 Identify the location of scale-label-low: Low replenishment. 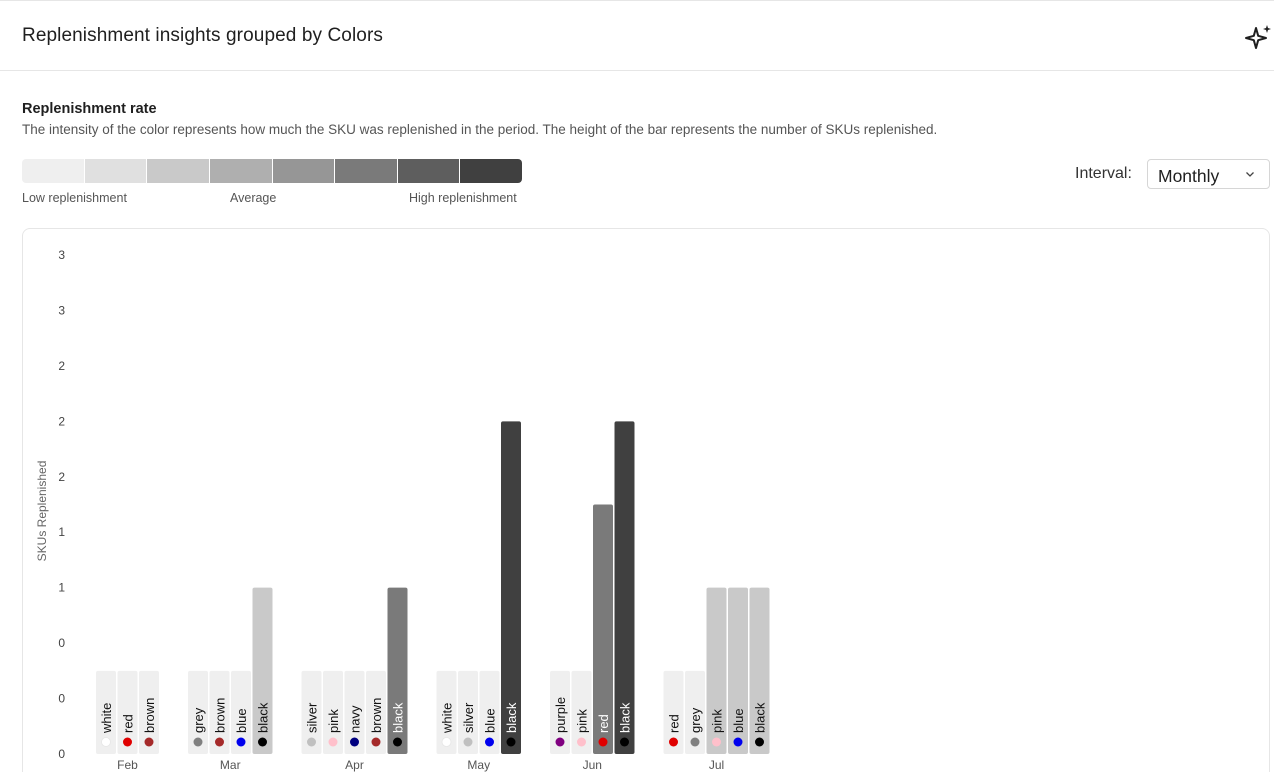
(74, 198).